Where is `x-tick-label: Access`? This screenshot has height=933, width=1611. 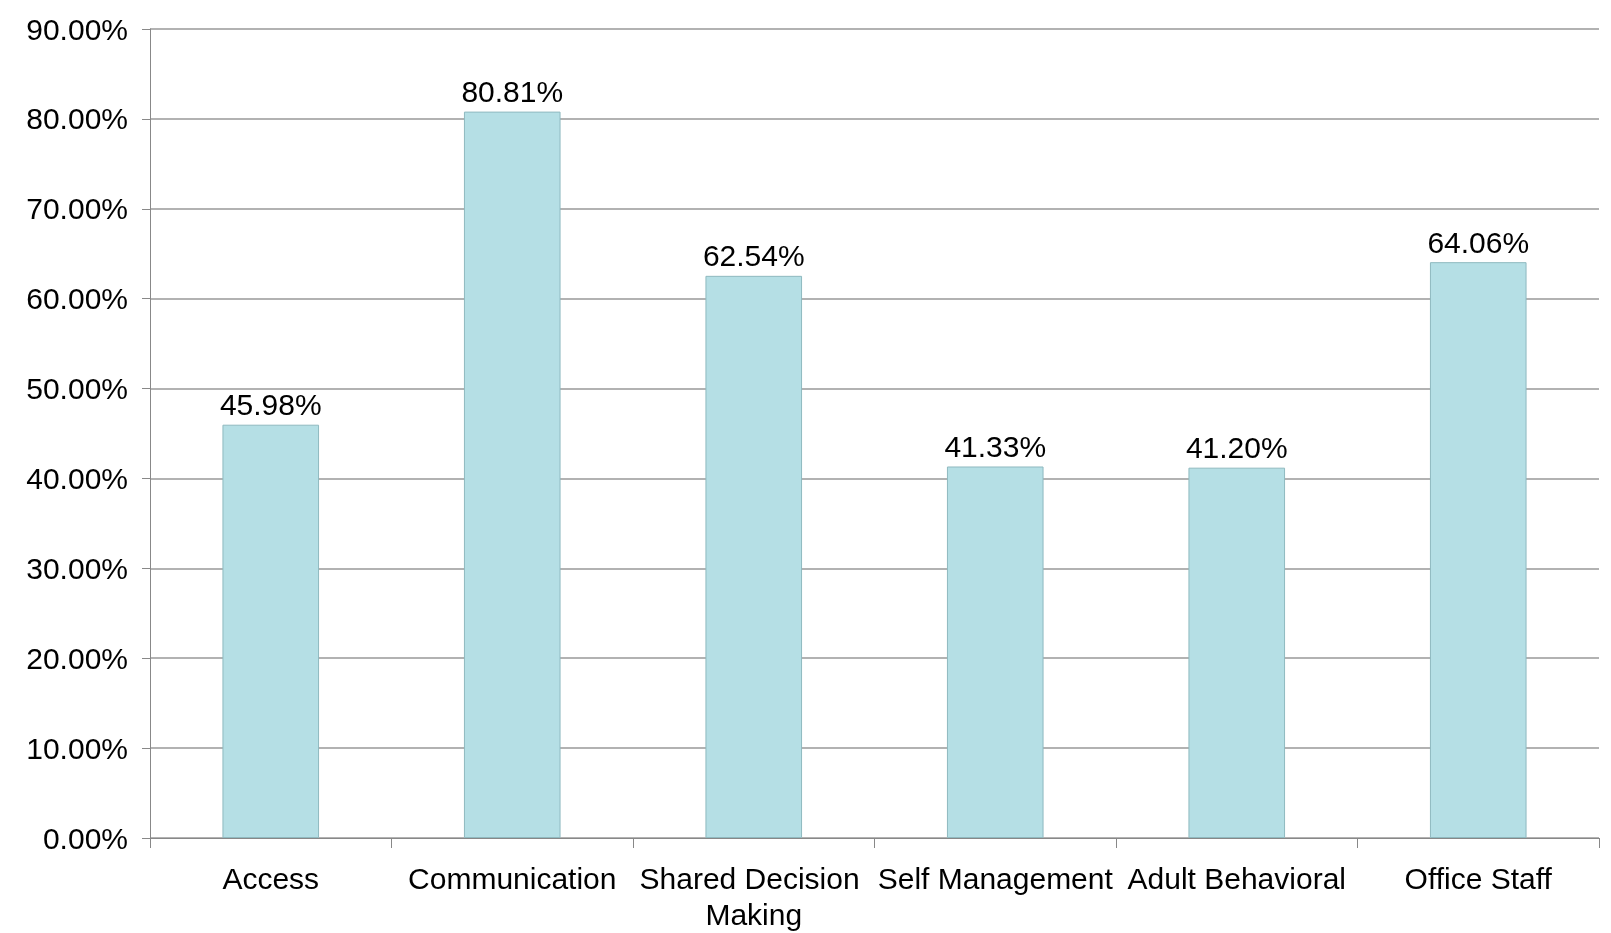 x-tick-label: Access is located at coordinates (271, 878).